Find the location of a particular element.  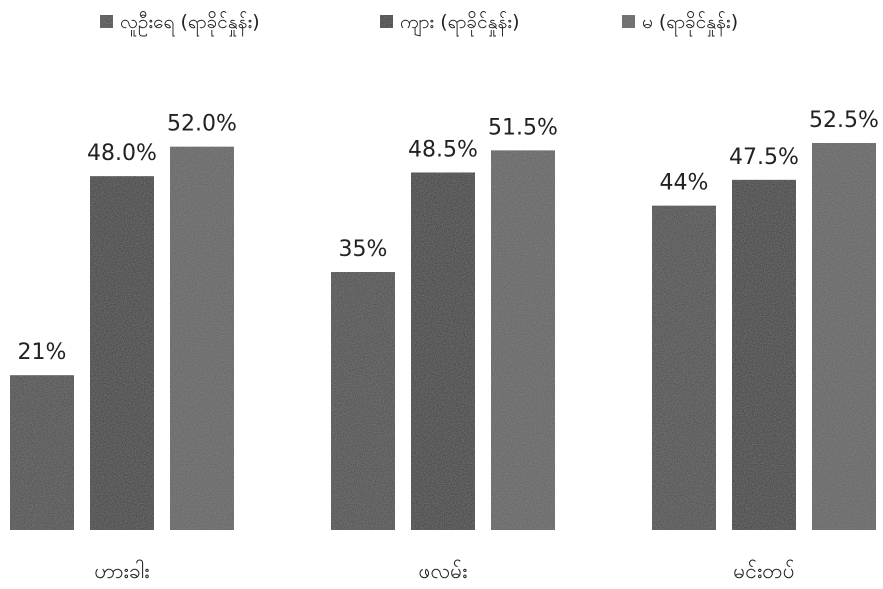

category-label-3: မင်းတပ် is located at coordinates (763, 570).